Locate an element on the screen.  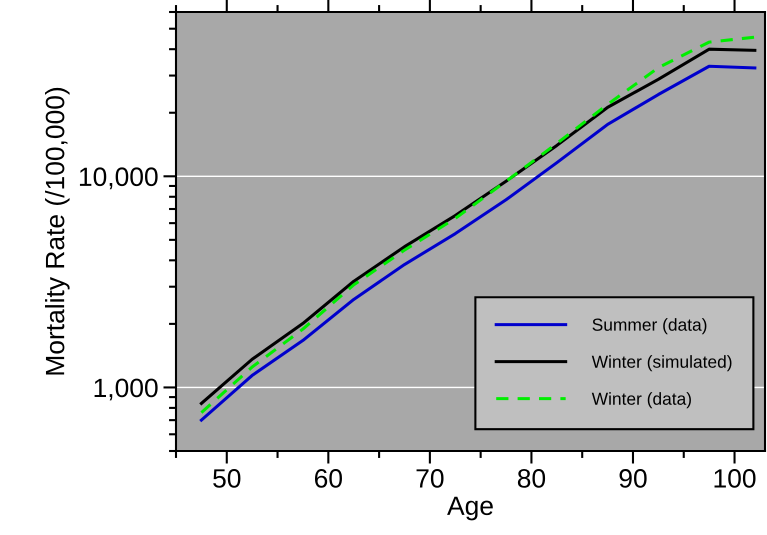
y-tick-label: 1,000 is located at coordinates (126, 389).